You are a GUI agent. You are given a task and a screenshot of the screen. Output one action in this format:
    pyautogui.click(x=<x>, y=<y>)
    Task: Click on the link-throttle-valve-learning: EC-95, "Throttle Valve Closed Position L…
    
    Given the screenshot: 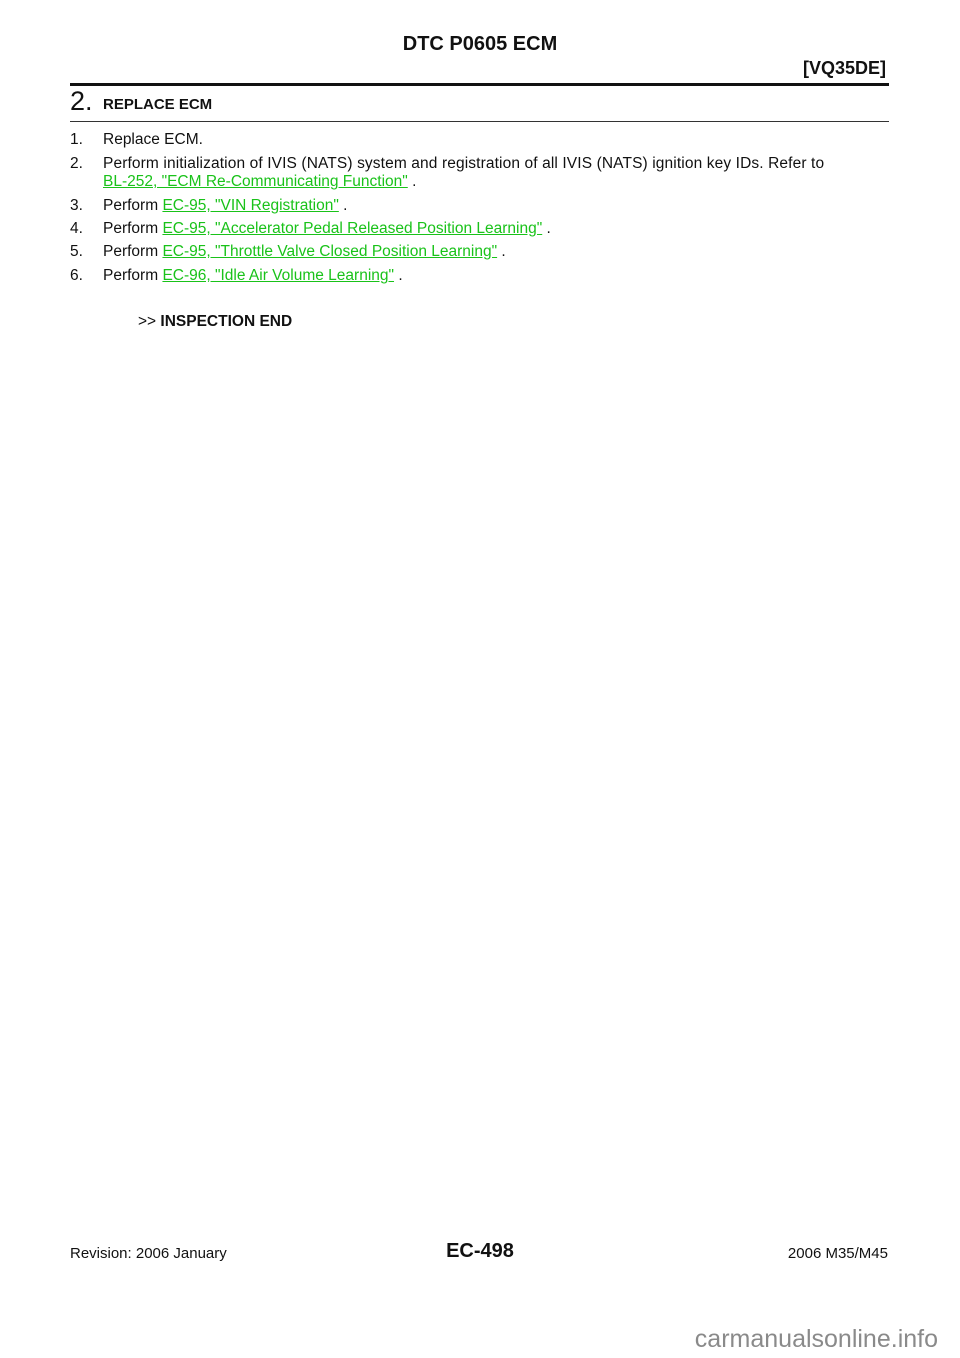 What is the action you would take?
    pyautogui.click(x=330, y=251)
    